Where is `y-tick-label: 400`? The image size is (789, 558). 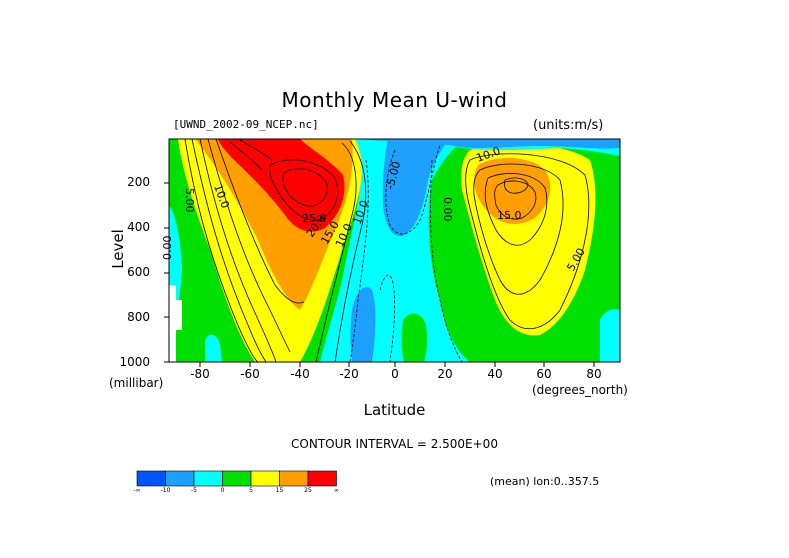 y-tick-label: 400 is located at coordinates (138, 227).